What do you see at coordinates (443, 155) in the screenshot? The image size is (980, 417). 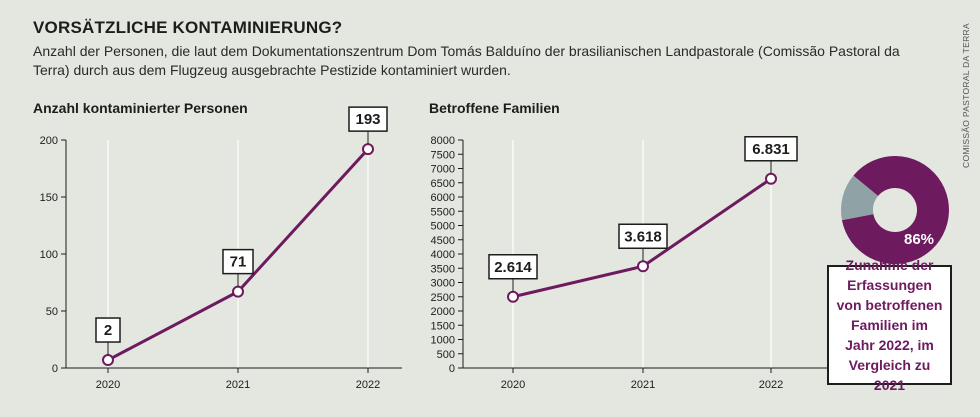 I see `y-tick-label: 7500` at bounding box center [443, 155].